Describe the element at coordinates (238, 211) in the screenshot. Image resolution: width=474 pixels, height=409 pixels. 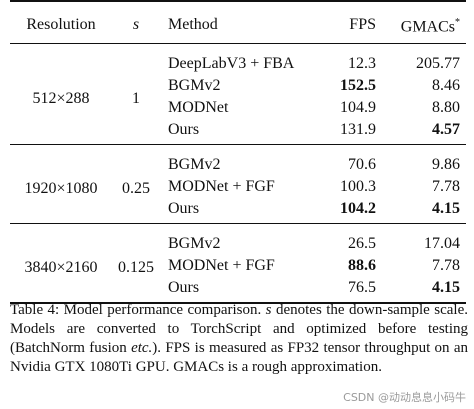
I see `table-row: Ours 104.2 4.15` at that location.